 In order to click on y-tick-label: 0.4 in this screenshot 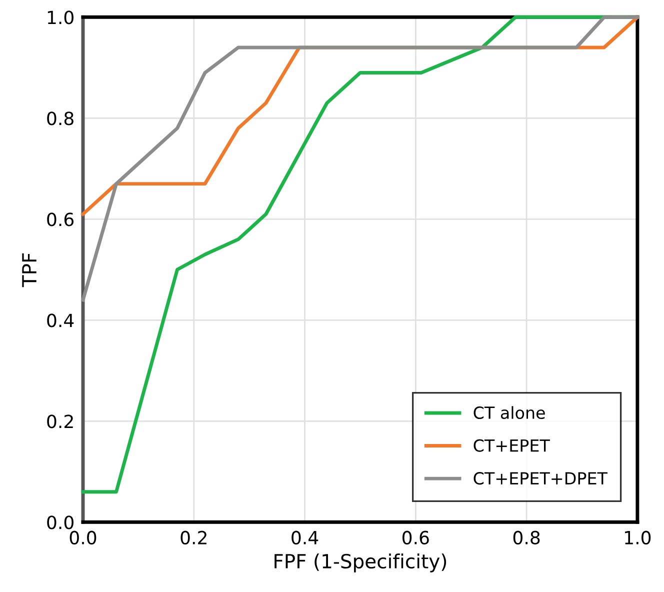, I will do `click(60, 321)`.